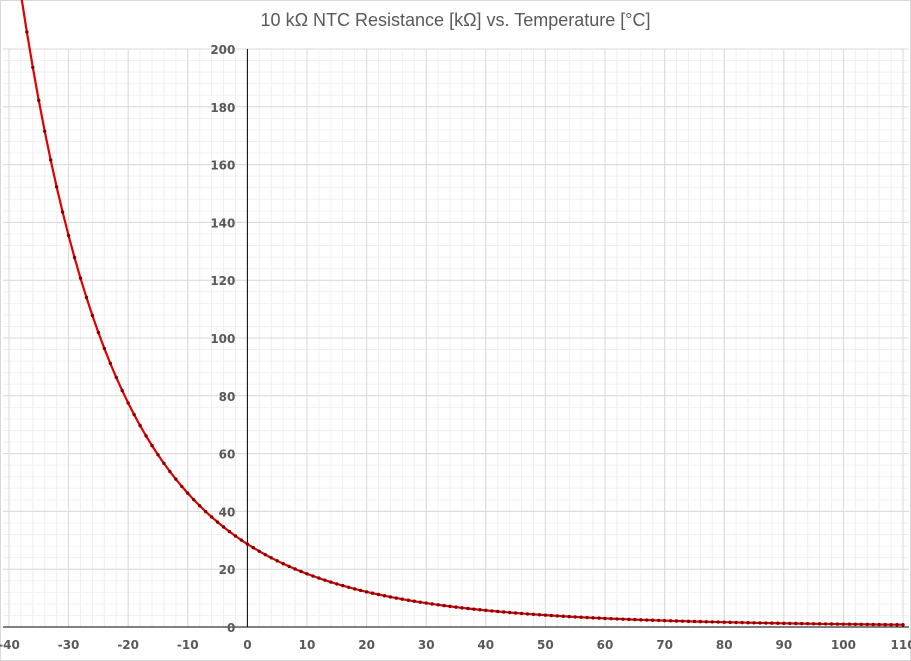 The width and height of the screenshot is (911, 661). I want to click on x-tick-label: 40, so click(485, 645).